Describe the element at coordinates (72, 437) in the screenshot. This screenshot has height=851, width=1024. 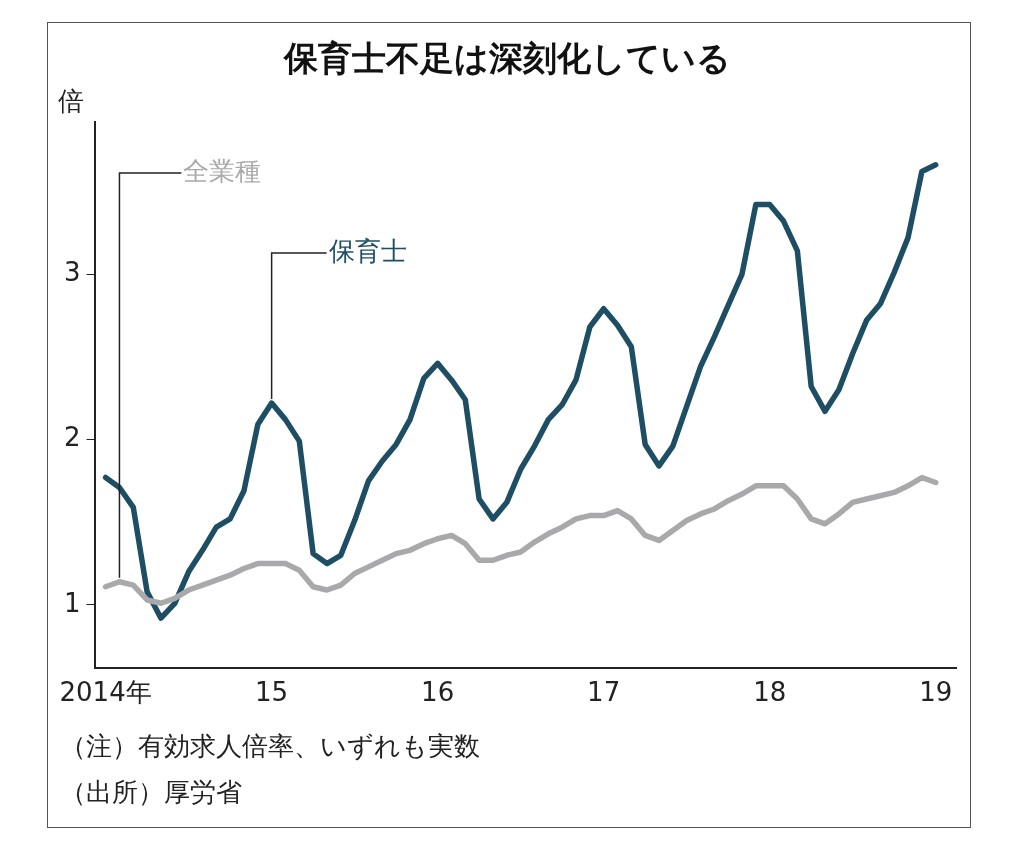
I see `y-tick-label: 2` at that location.